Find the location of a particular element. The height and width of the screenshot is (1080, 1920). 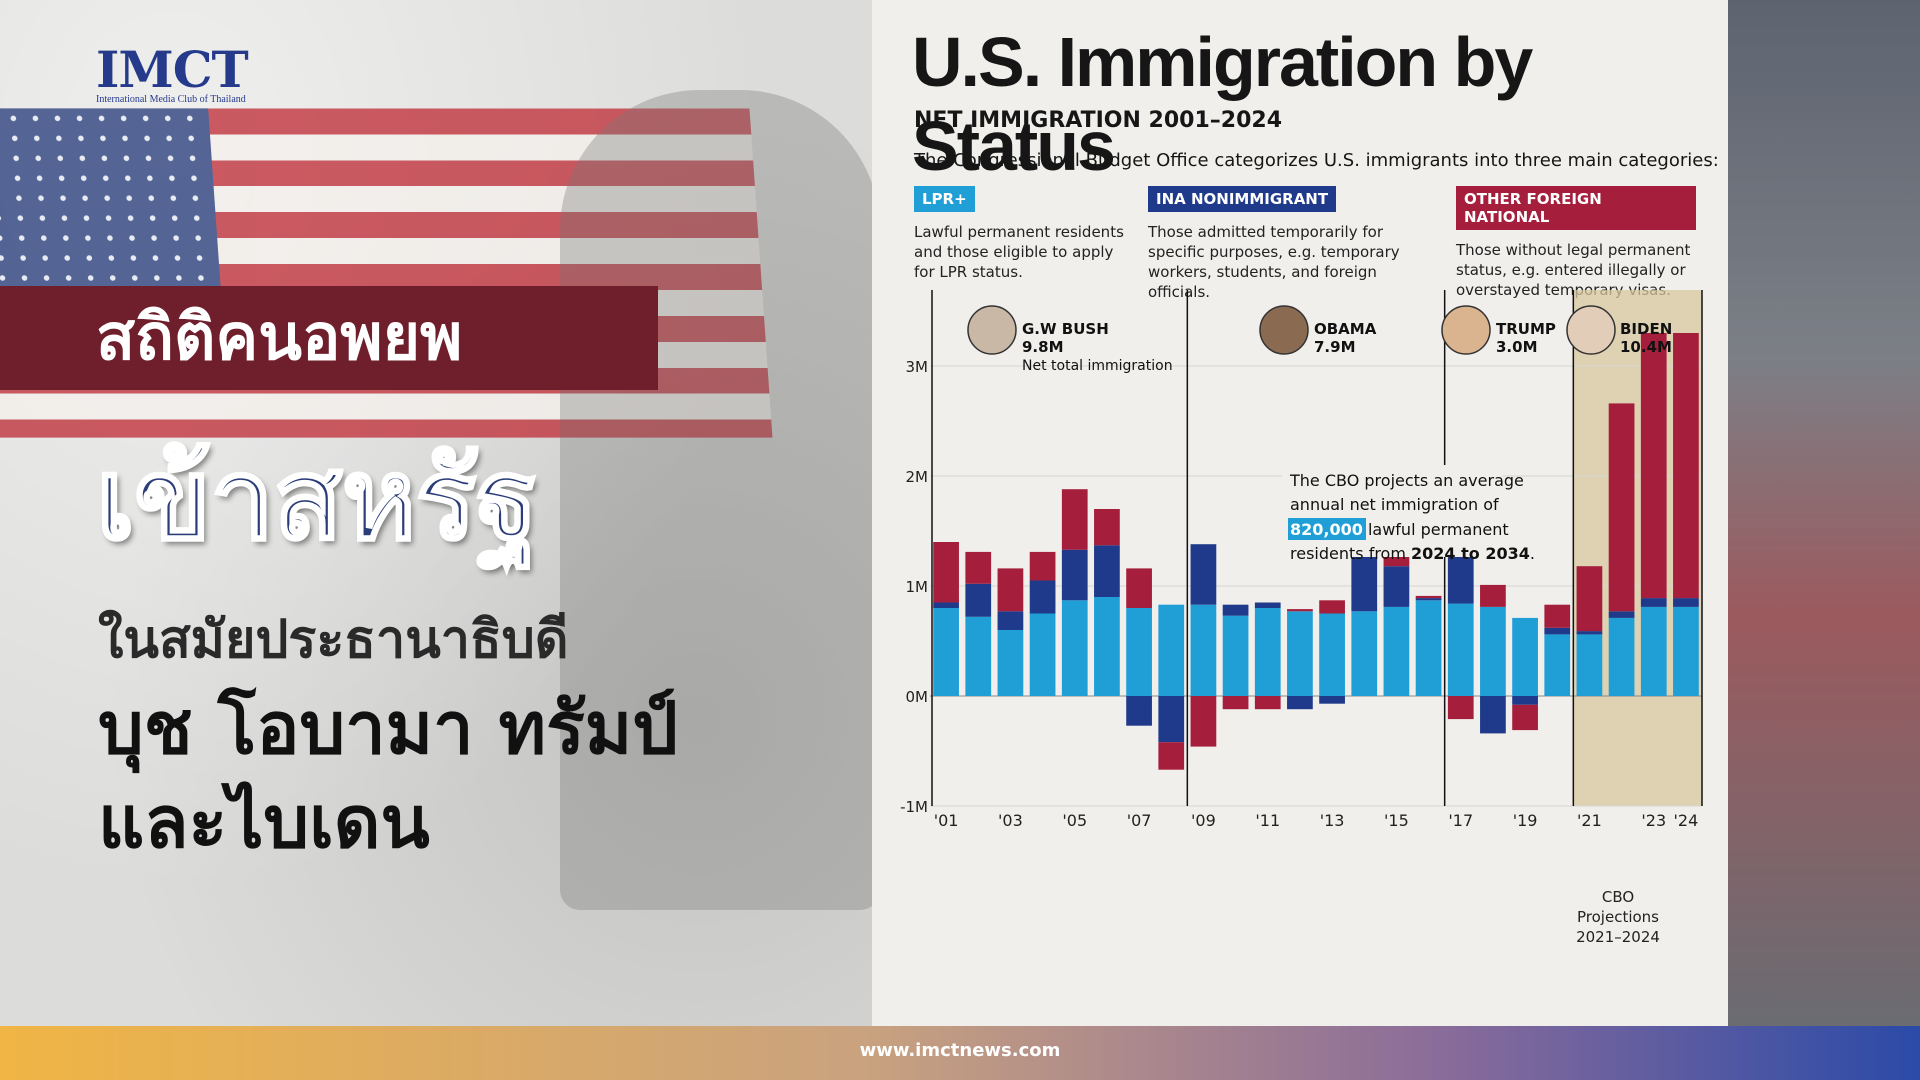

annotation-highlight: 820,000 is located at coordinates (1326, 529).